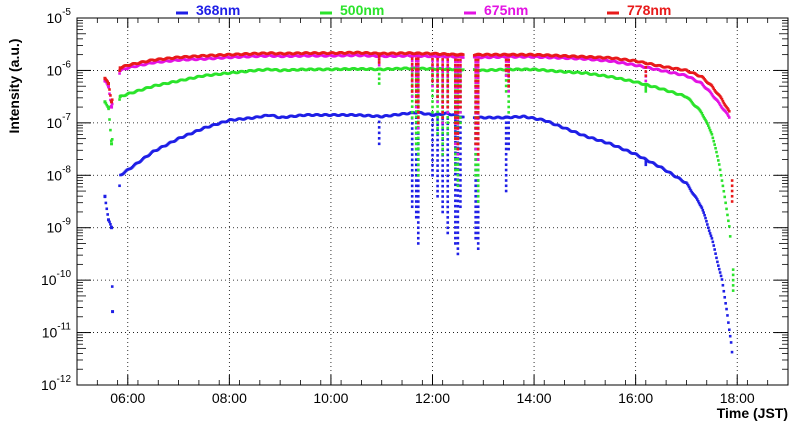 The height and width of the screenshot is (427, 800). What do you see at coordinates (362, 10) in the screenshot?
I see `legend-label-500nm: 500nm` at bounding box center [362, 10].